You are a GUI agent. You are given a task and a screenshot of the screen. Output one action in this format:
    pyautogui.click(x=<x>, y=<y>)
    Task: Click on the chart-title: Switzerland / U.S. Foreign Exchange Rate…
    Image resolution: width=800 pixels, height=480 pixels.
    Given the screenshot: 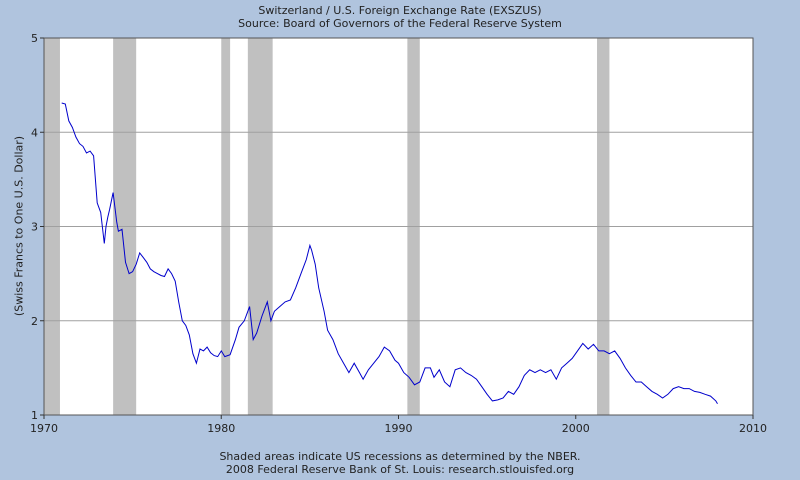 What is the action you would take?
    pyautogui.click(x=400, y=10)
    